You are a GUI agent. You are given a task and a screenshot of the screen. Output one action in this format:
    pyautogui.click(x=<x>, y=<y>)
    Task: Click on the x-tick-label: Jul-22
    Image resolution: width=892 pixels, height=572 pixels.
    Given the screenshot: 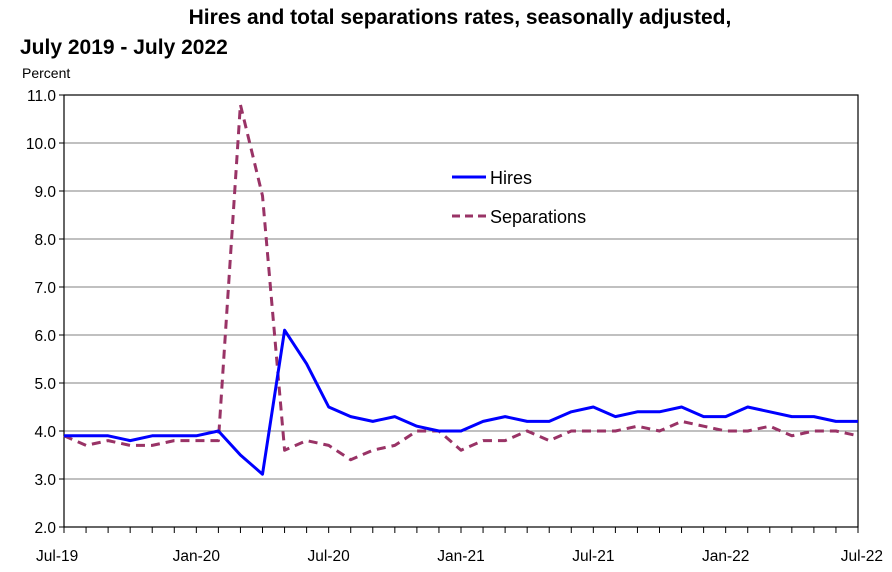 What is the action you would take?
    pyautogui.click(x=862, y=556)
    